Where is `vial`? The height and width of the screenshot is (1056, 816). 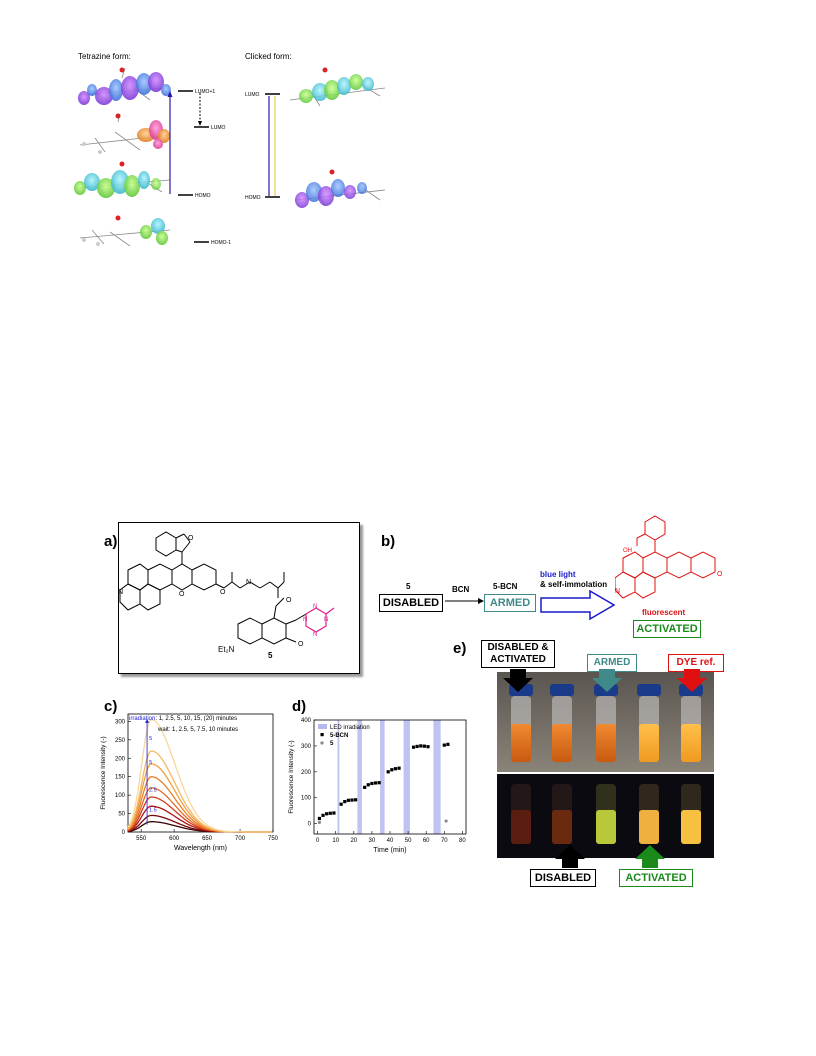
vial is located at coordinates (649, 723).